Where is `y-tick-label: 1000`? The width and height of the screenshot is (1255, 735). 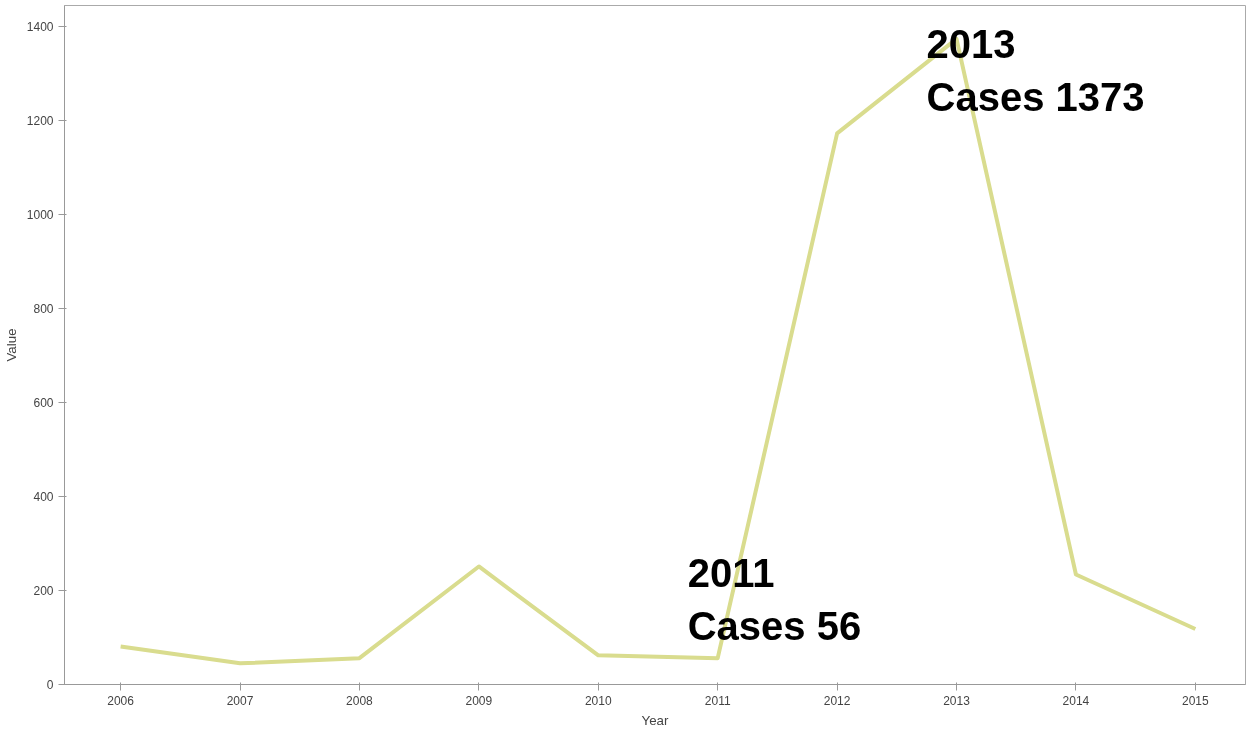
y-tick-label: 1000 is located at coordinates (40, 214).